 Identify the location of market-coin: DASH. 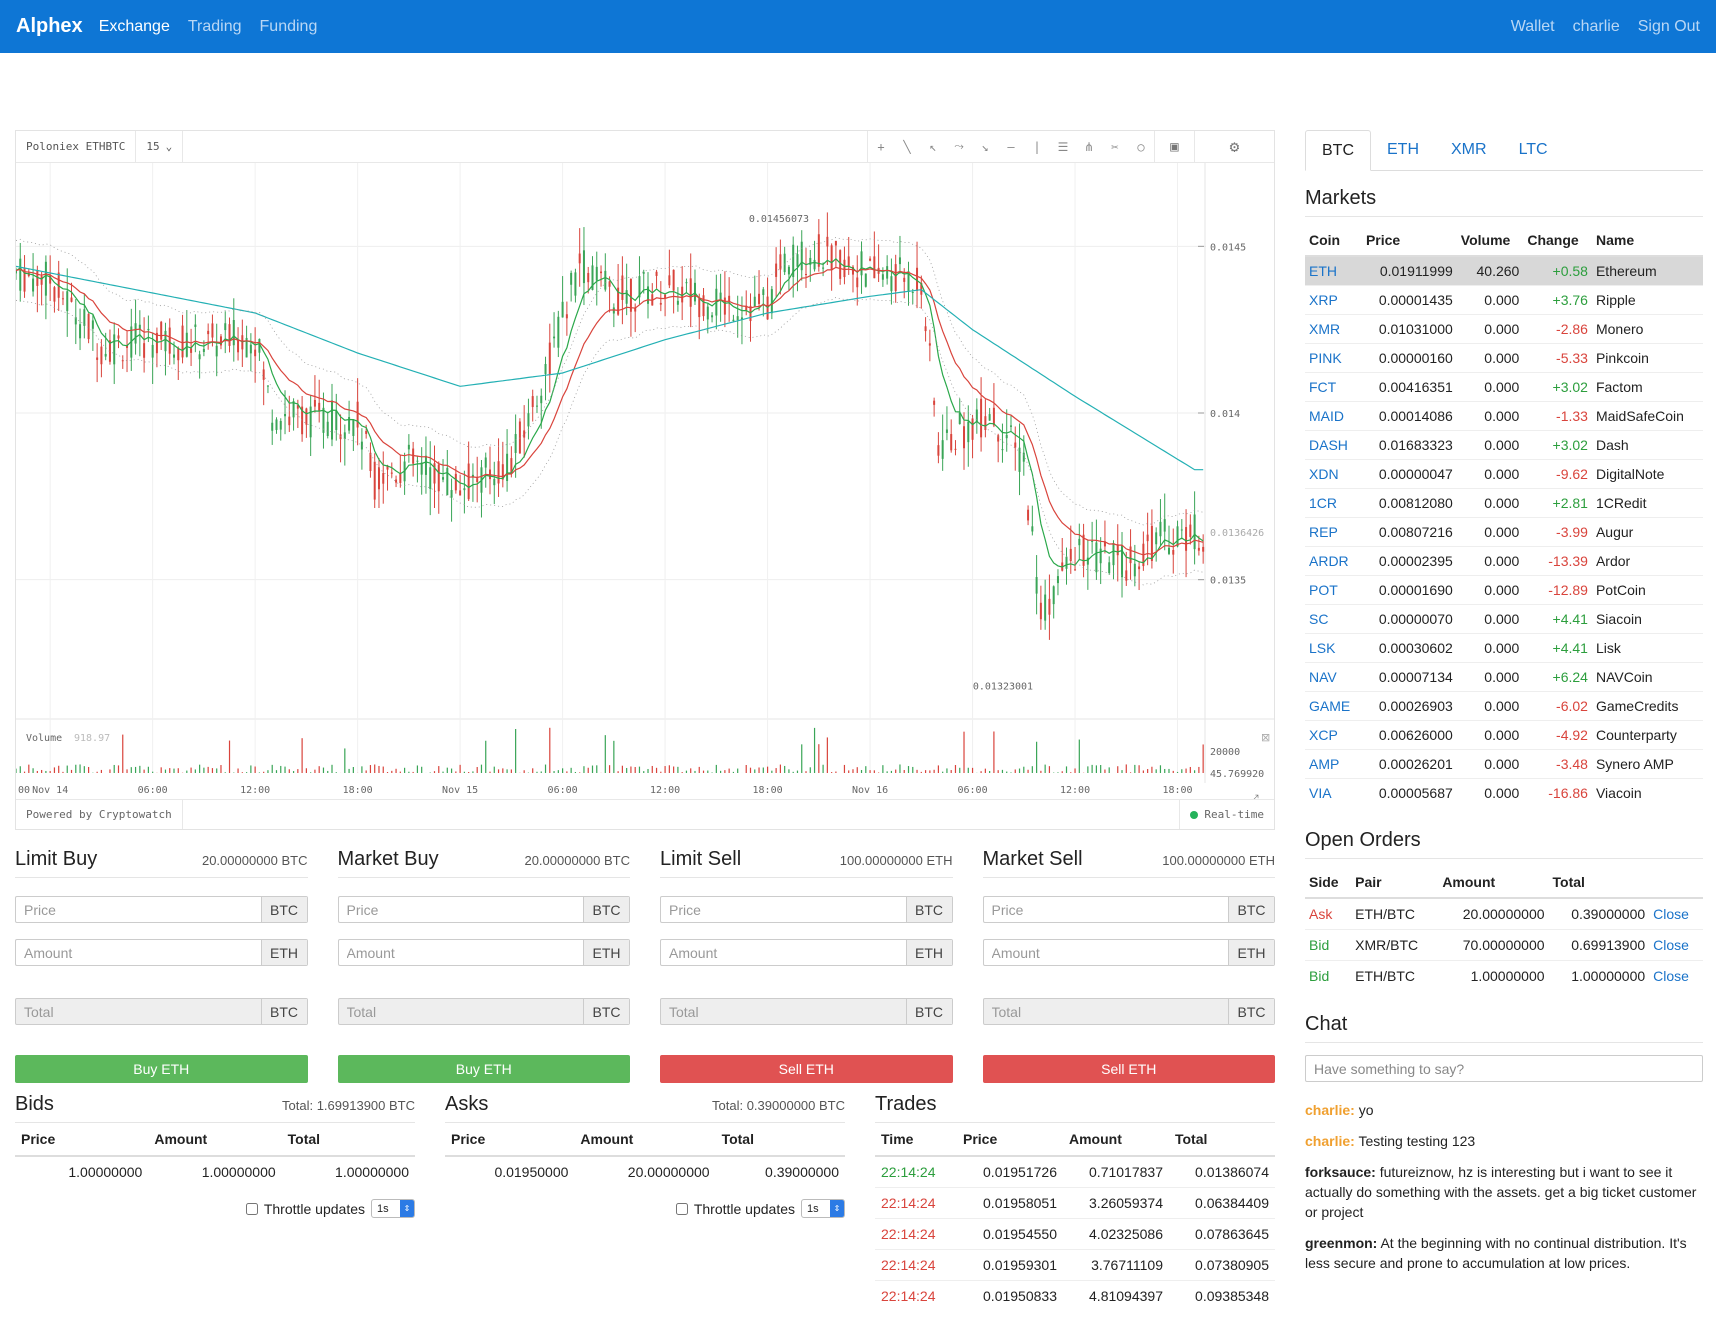
(1333, 445).